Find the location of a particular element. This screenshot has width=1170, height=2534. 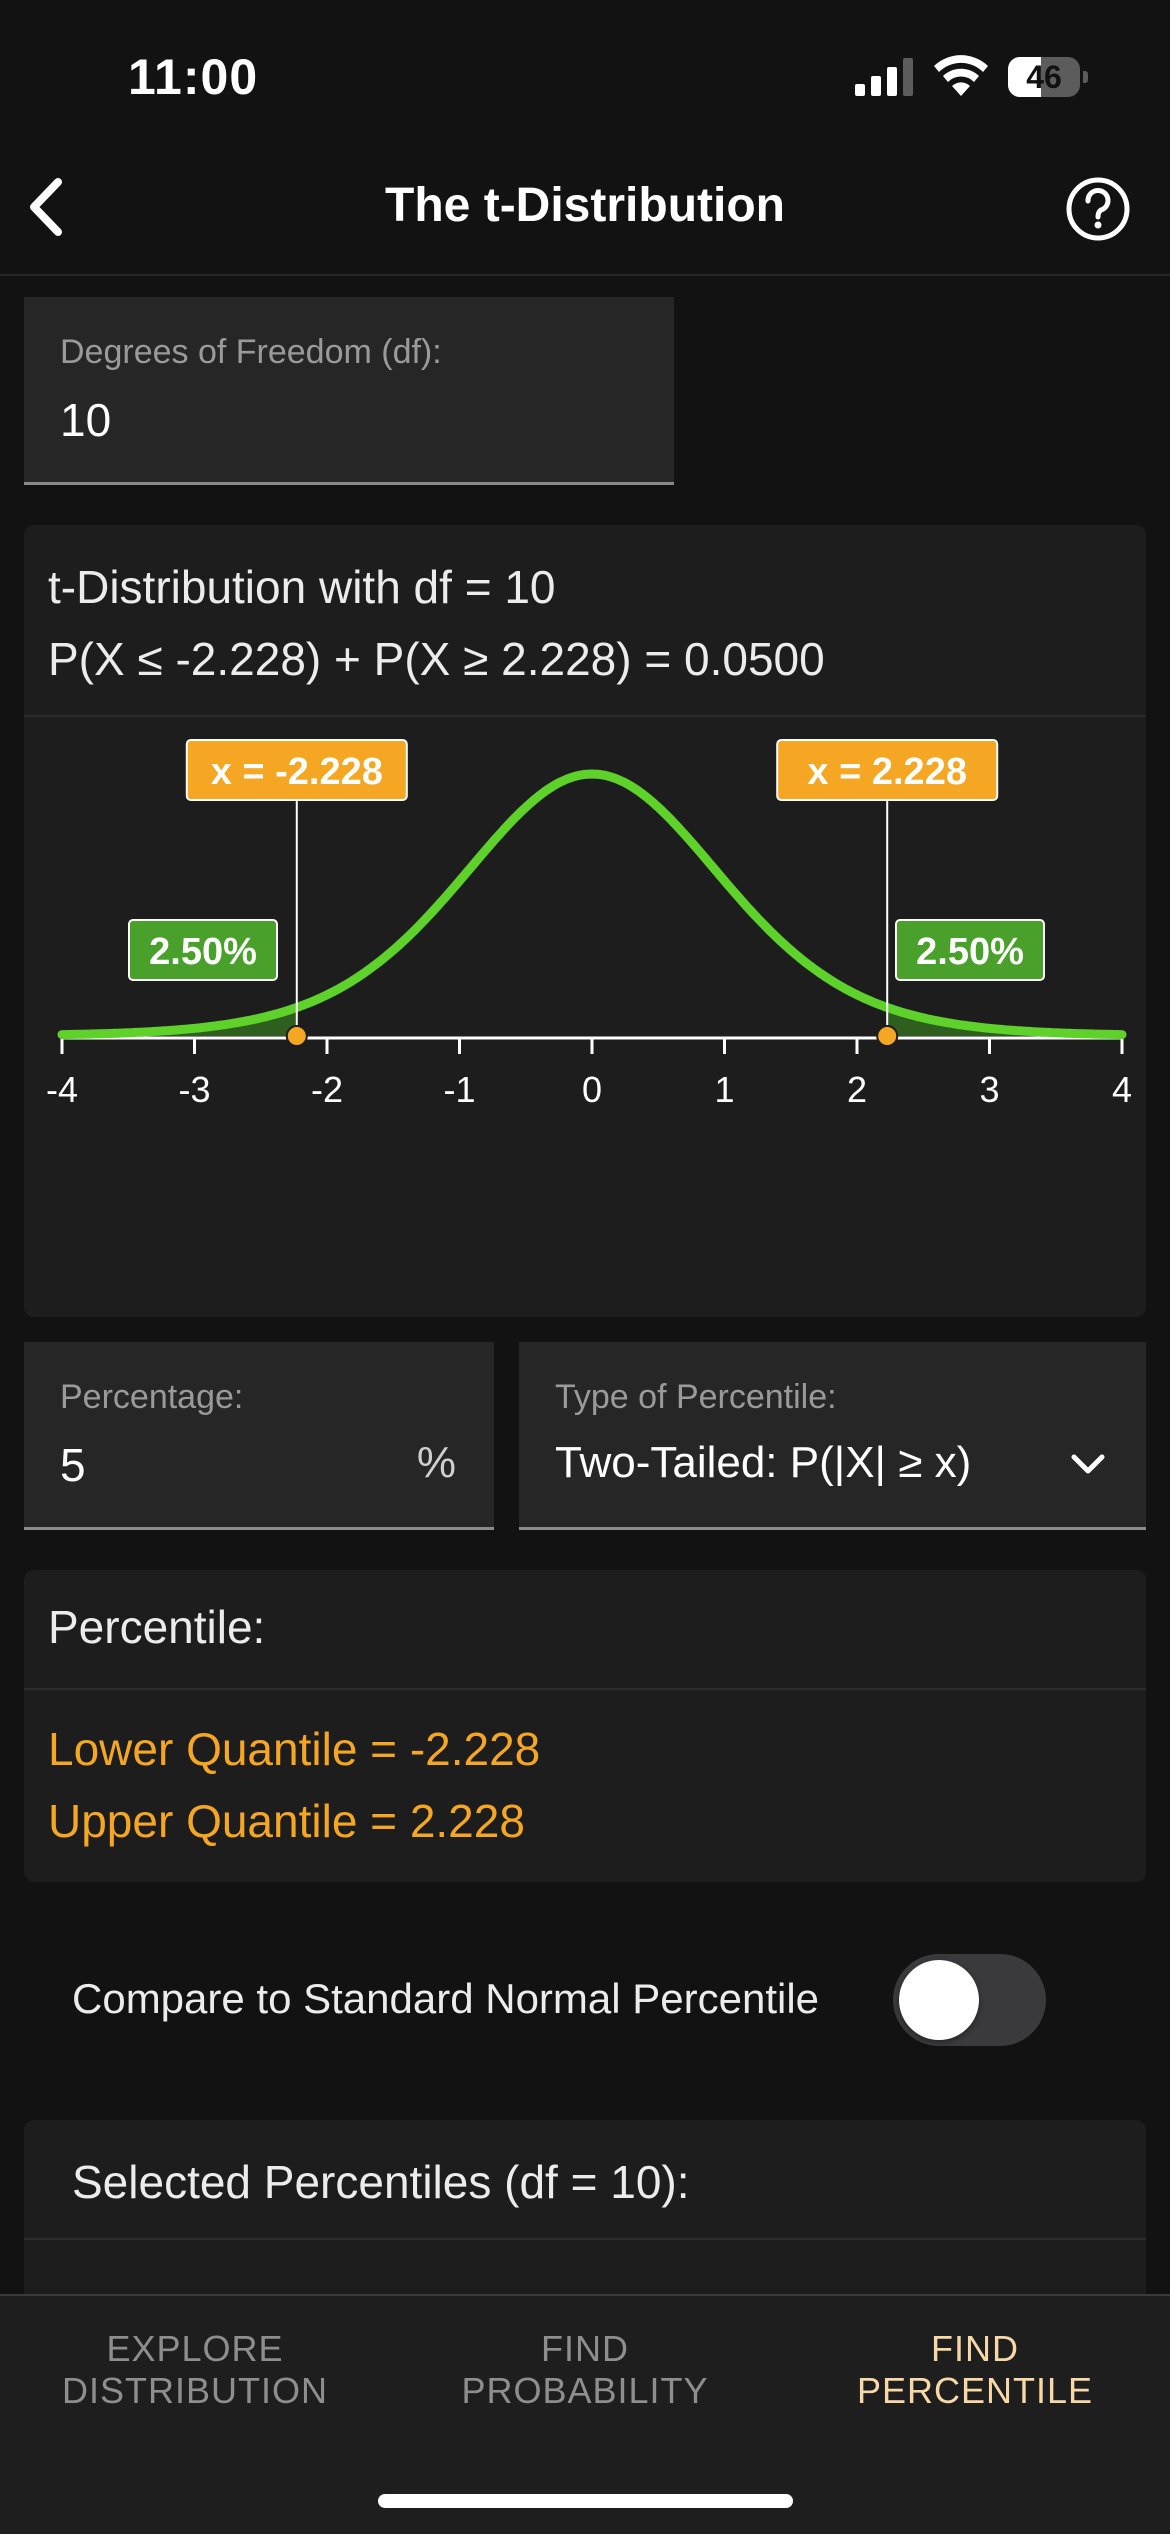

lower-quantile: Lower Quantile = -2.228 is located at coordinates (294, 1749).